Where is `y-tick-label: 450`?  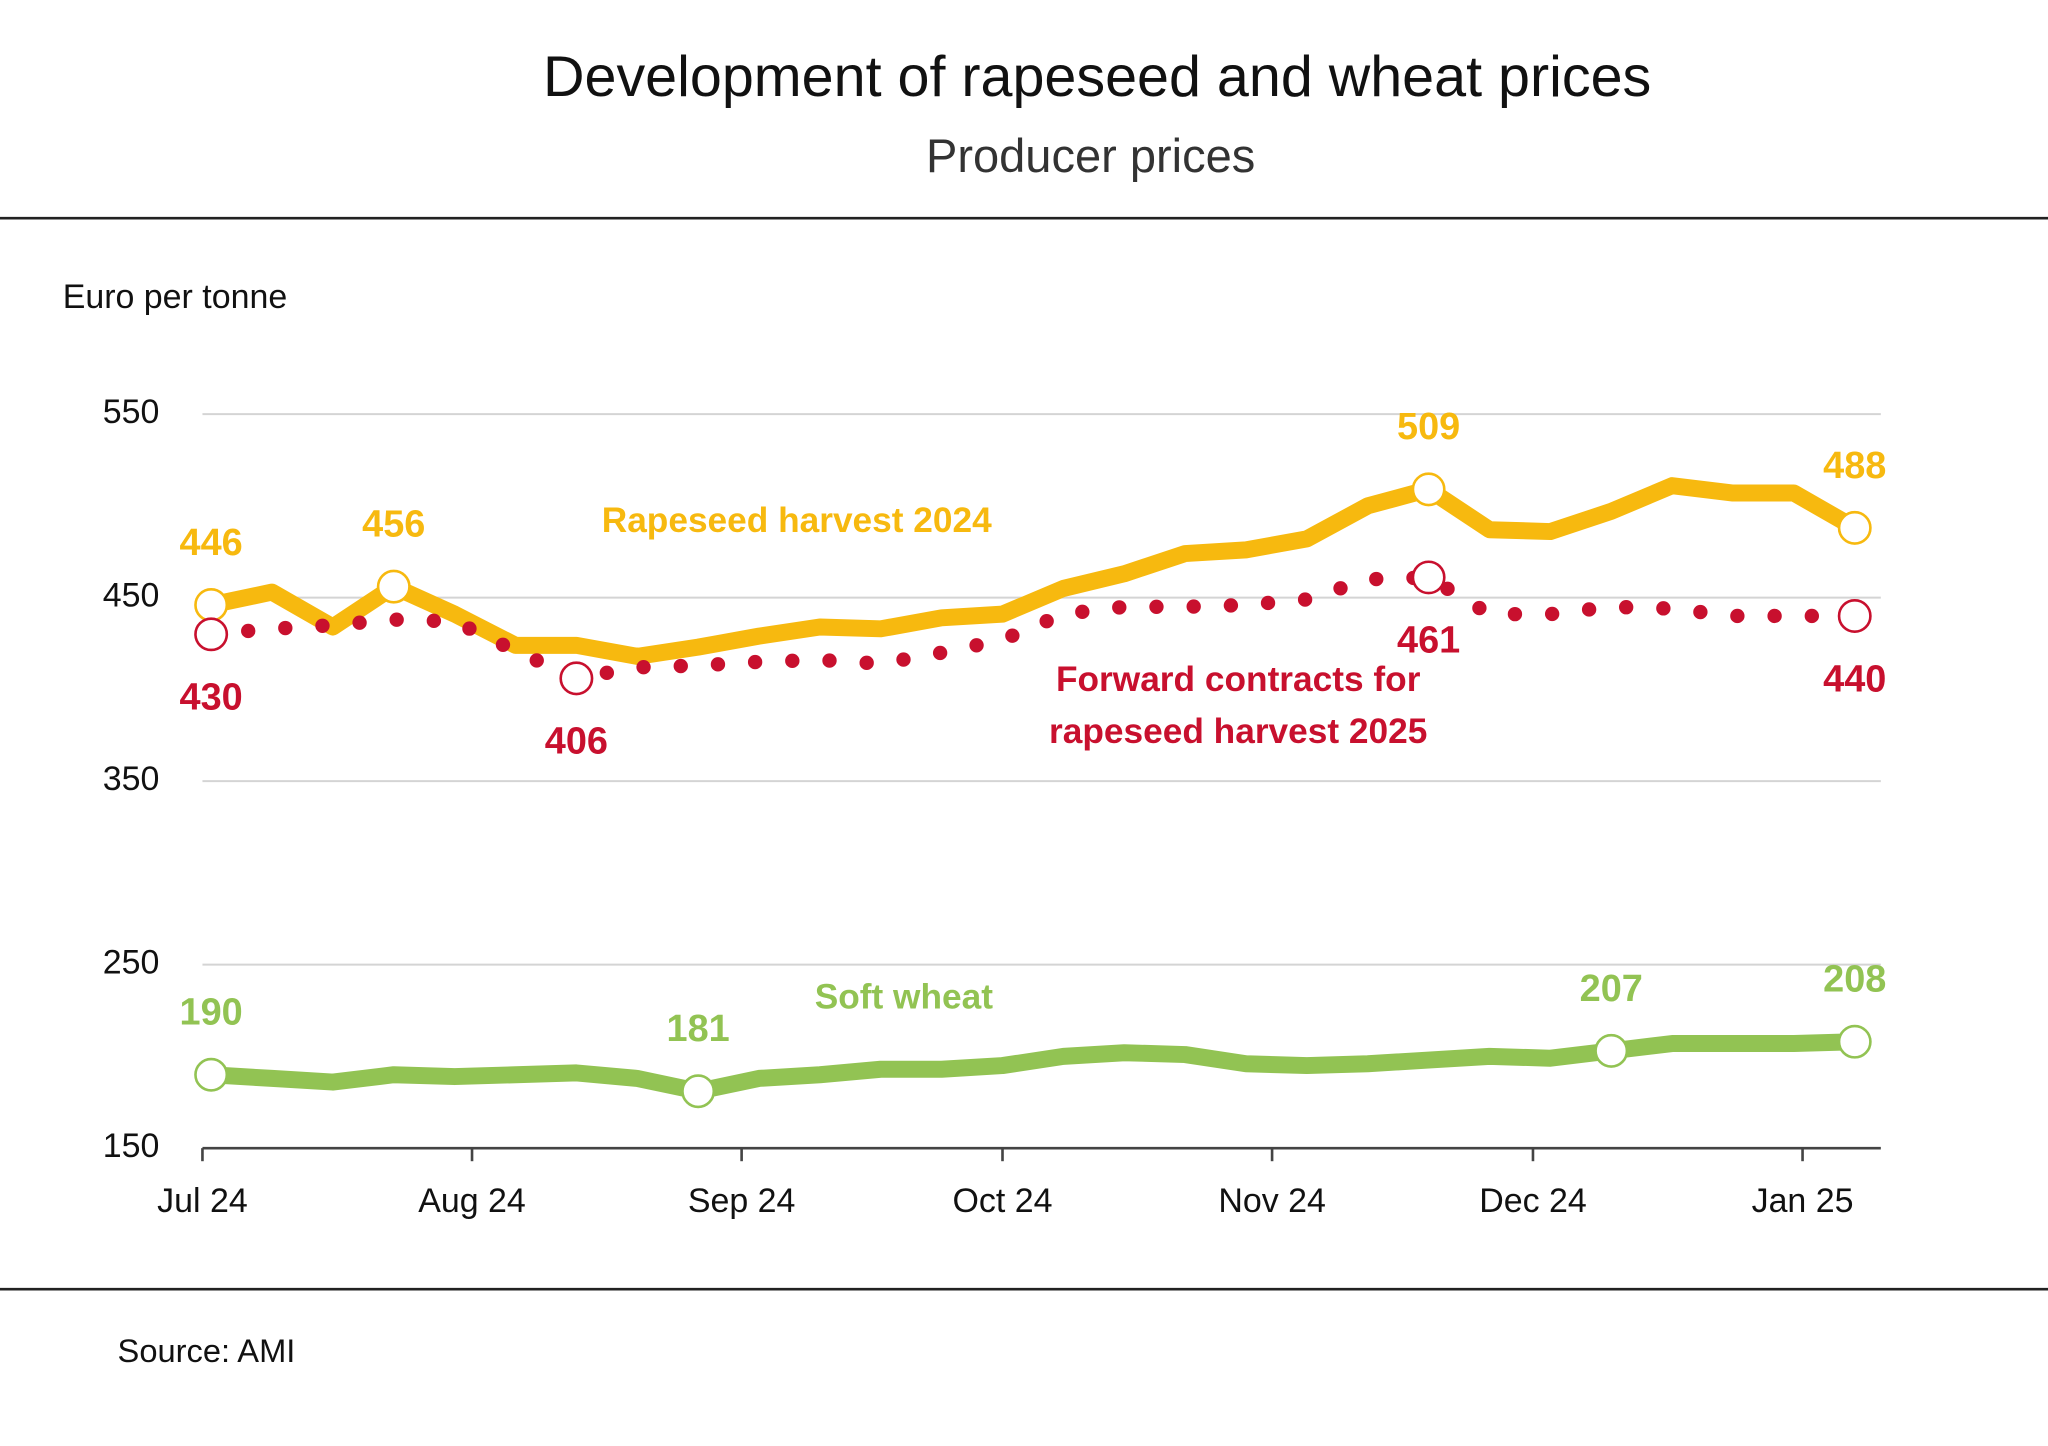
y-tick-label: 450 is located at coordinates (131, 596).